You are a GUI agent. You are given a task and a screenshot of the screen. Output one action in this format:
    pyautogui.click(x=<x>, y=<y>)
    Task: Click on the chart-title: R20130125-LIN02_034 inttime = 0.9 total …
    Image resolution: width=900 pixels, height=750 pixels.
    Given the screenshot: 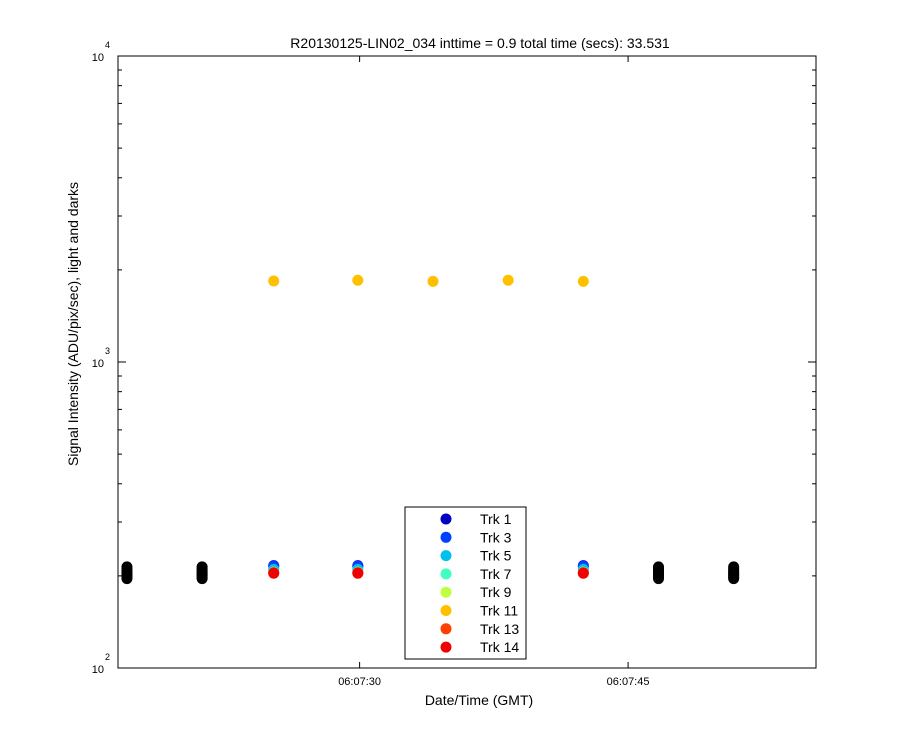 What is the action you would take?
    pyautogui.click(x=480, y=43)
    